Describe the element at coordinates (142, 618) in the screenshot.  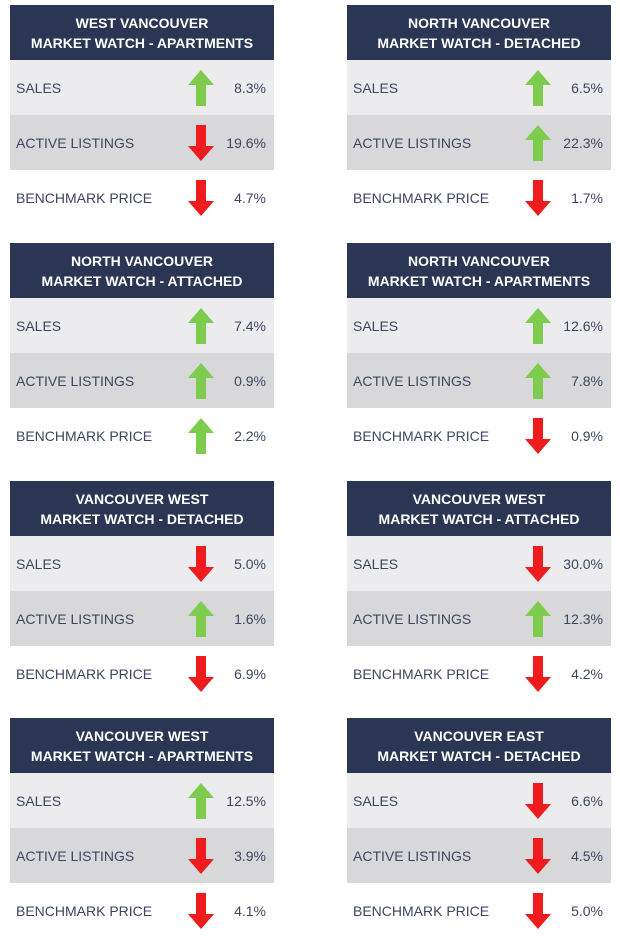
I see `stat-row: ACTIVE LISTINGS 1.6%` at that location.